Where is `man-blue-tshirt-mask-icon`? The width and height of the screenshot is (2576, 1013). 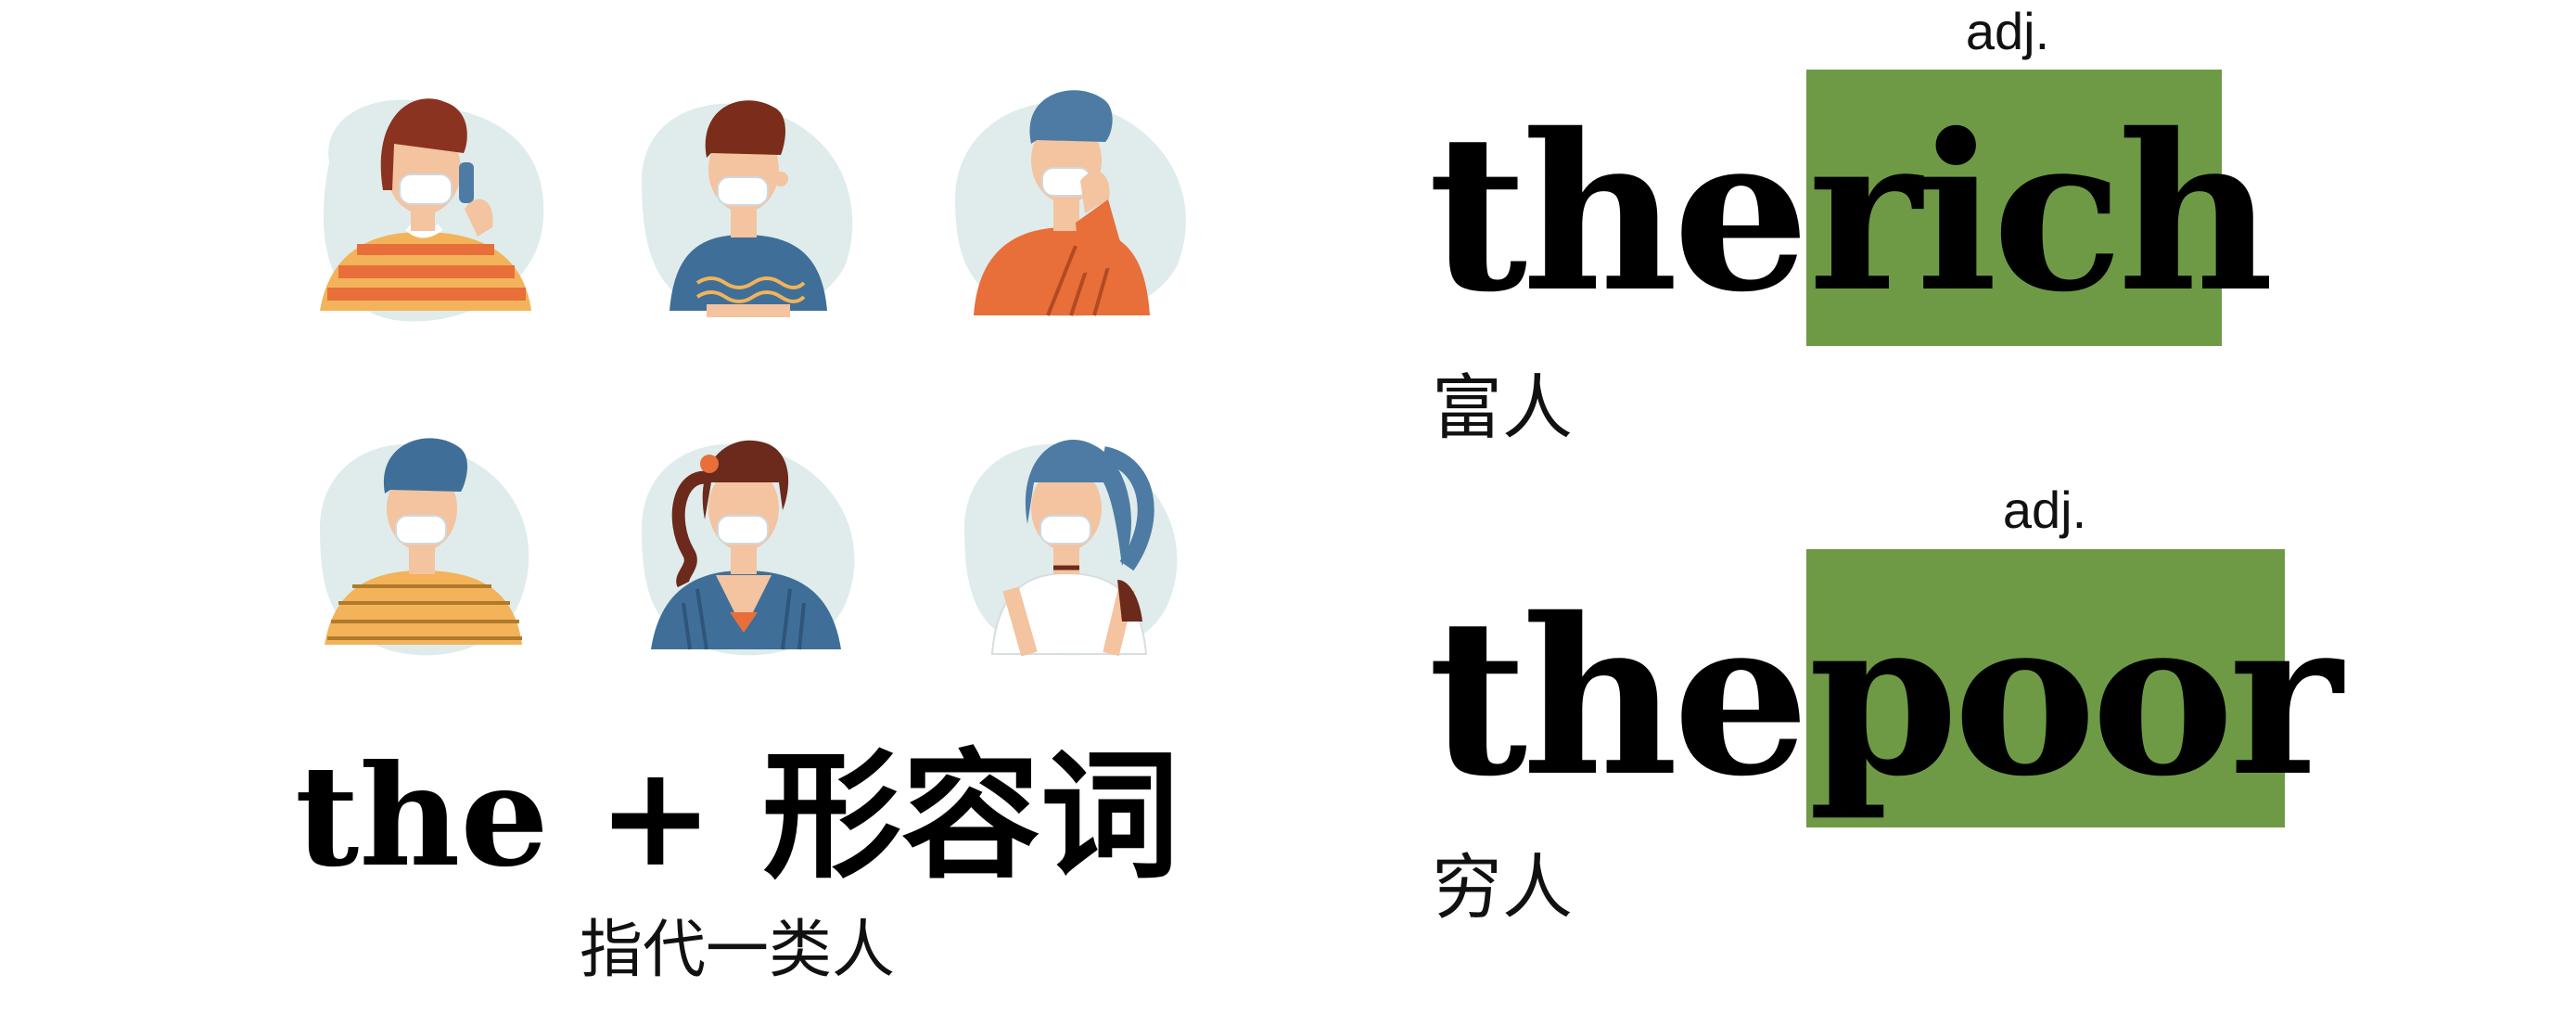
man-blue-tshirt-mask-icon is located at coordinates (744, 190).